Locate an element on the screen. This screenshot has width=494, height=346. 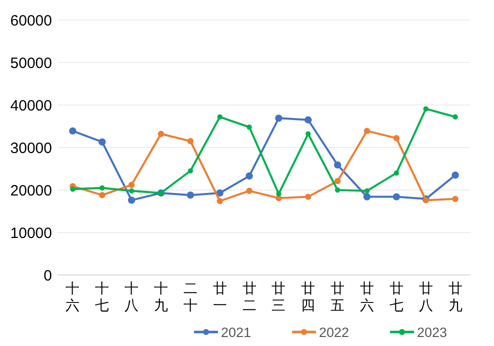
y-tick-label: 0 is located at coordinates (48, 276).